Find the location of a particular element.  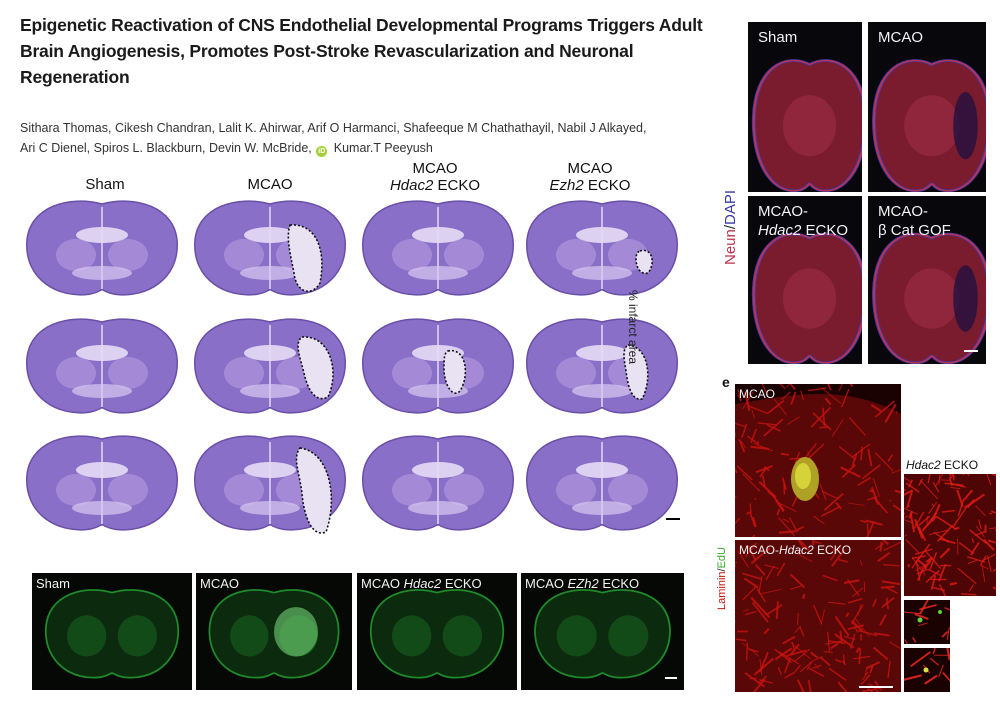

edu-panel-hdac2: MCAO Hdac2 ECKO is located at coordinates (437, 631).